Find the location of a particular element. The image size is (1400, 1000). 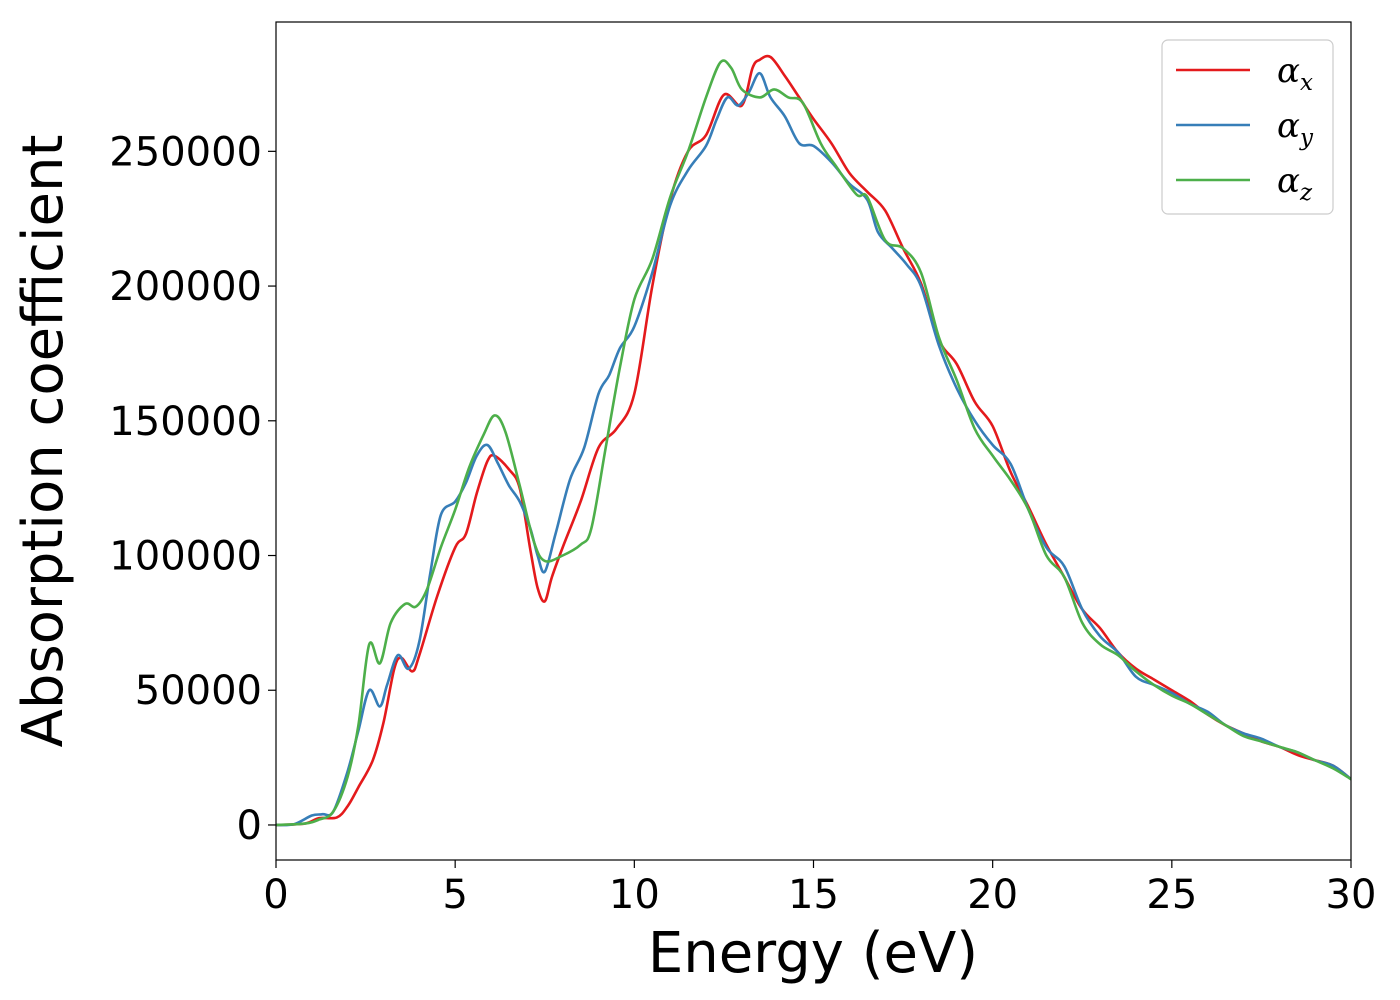

y-tick-label: 100000 is located at coordinates (185, 557).